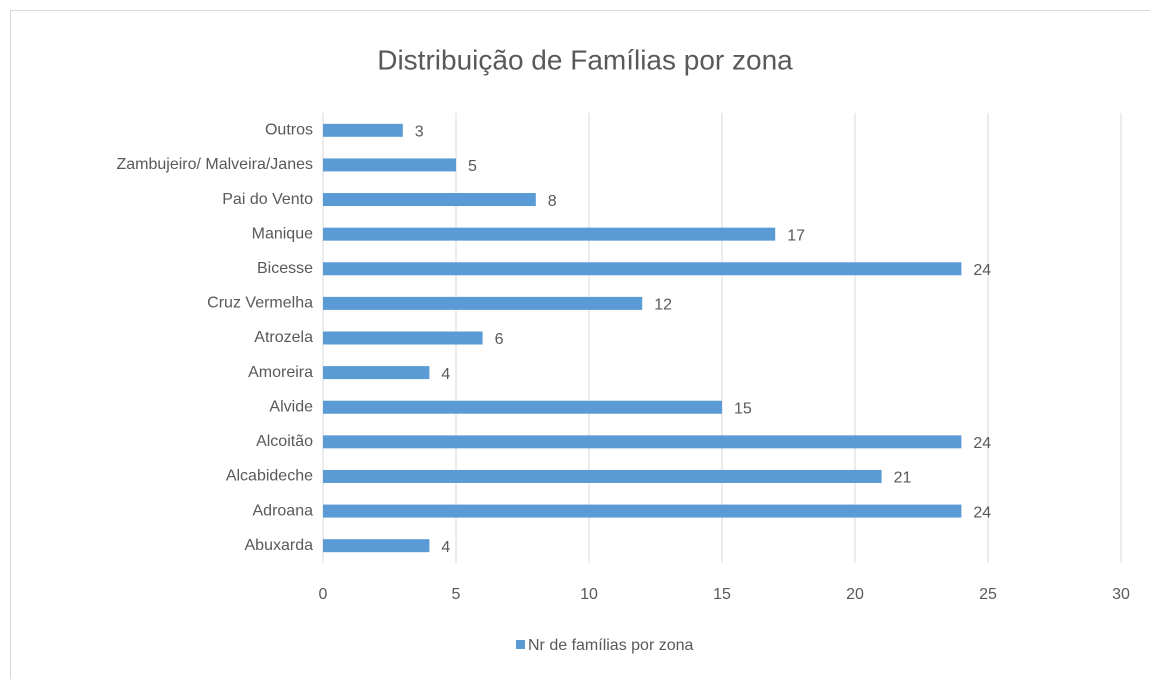 The height and width of the screenshot is (679, 1150). Describe the element at coordinates (585, 59) in the screenshot. I see `chart-title: Distribuição de Famílias por zona` at that location.